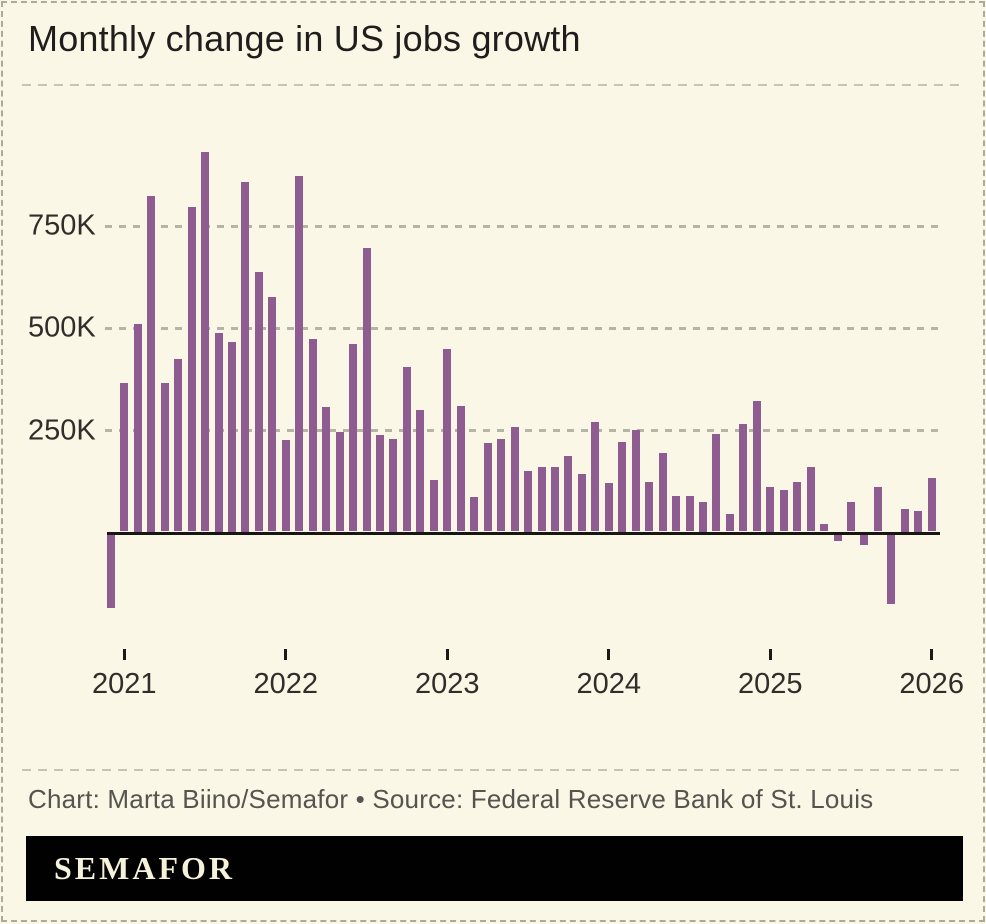  I want to click on logo-bar: SEMAFOR, so click(494, 868).